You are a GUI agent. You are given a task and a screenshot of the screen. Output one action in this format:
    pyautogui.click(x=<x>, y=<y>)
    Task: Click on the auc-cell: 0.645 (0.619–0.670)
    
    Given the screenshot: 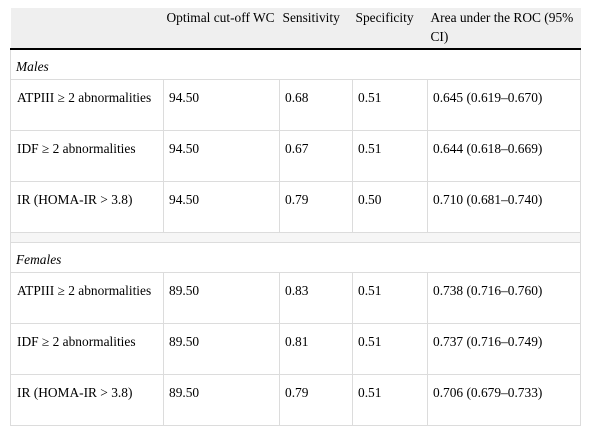 What is the action you would take?
    pyautogui.click(x=504, y=105)
    